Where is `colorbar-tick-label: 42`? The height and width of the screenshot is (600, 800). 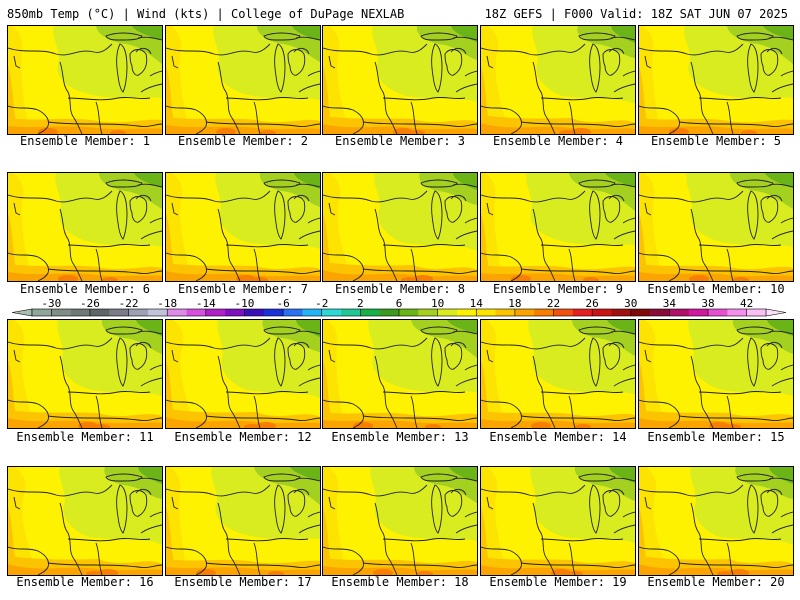
colorbar-tick-label: 42 is located at coordinates (746, 303).